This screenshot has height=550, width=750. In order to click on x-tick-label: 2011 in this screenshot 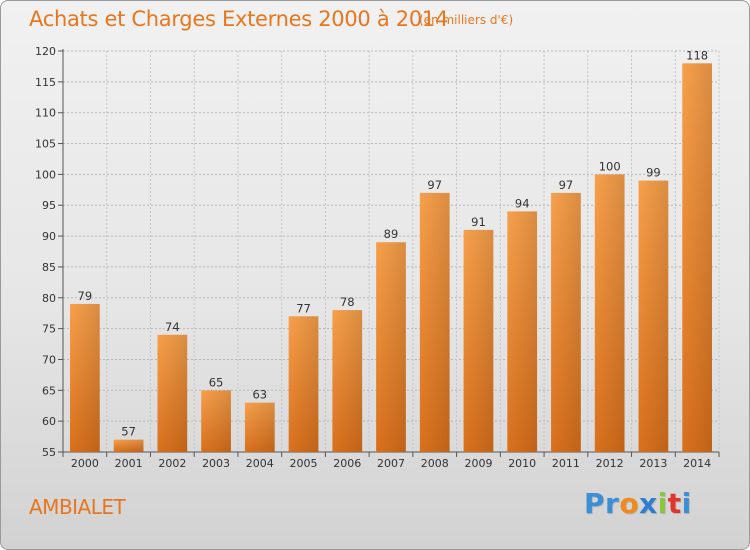, I will do `click(566, 463)`.